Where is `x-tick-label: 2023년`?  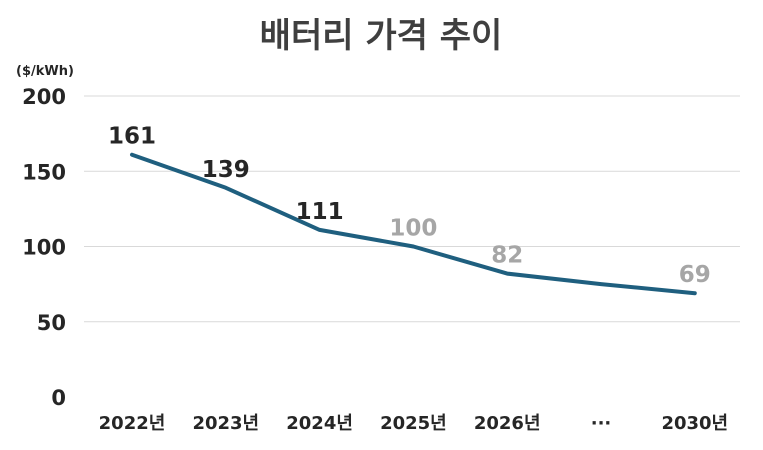
x-tick-label: 2023년 is located at coordinates (225, 423).